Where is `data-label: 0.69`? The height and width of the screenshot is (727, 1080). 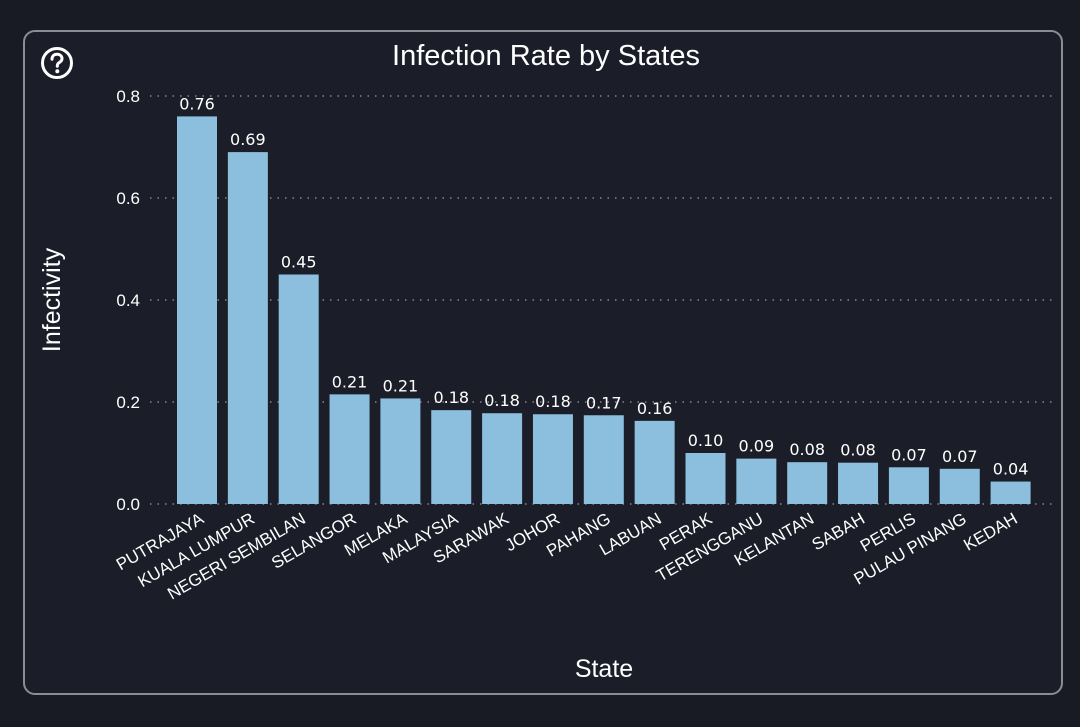
data-label: 0.69 is located at coordinates (248, 139).